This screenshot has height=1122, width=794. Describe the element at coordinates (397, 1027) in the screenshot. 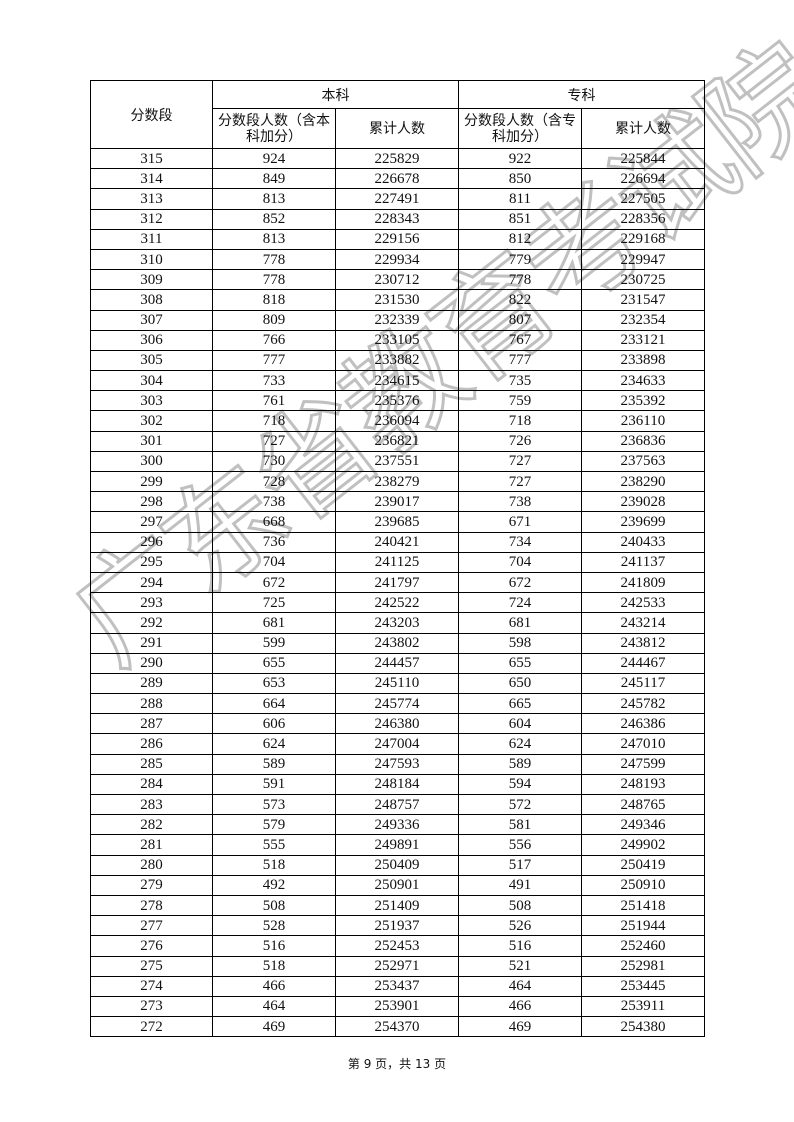

I see `undergrad-cumulative-cell: 254370` at that location.